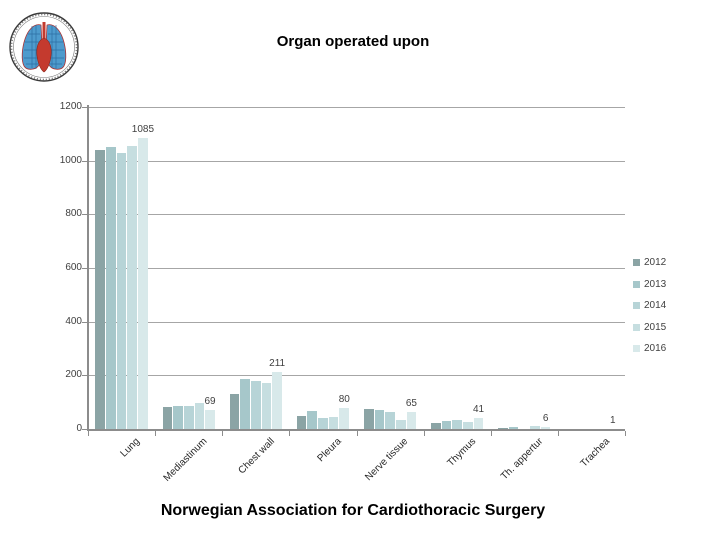 This screenshot has width=720, height=540. I want to click on data-label: 6, so click(545, 419).